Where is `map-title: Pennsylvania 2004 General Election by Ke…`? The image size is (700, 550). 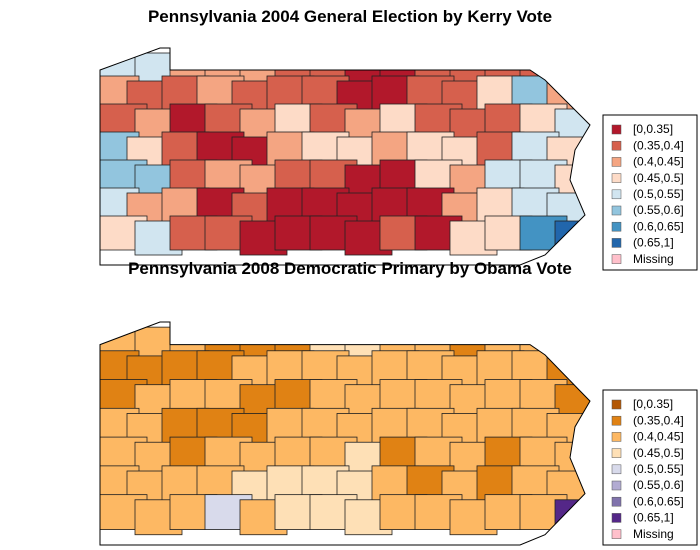
map-title: Pennsylvania 2004 General Election by Ke… is located at coordinates (350, 16).